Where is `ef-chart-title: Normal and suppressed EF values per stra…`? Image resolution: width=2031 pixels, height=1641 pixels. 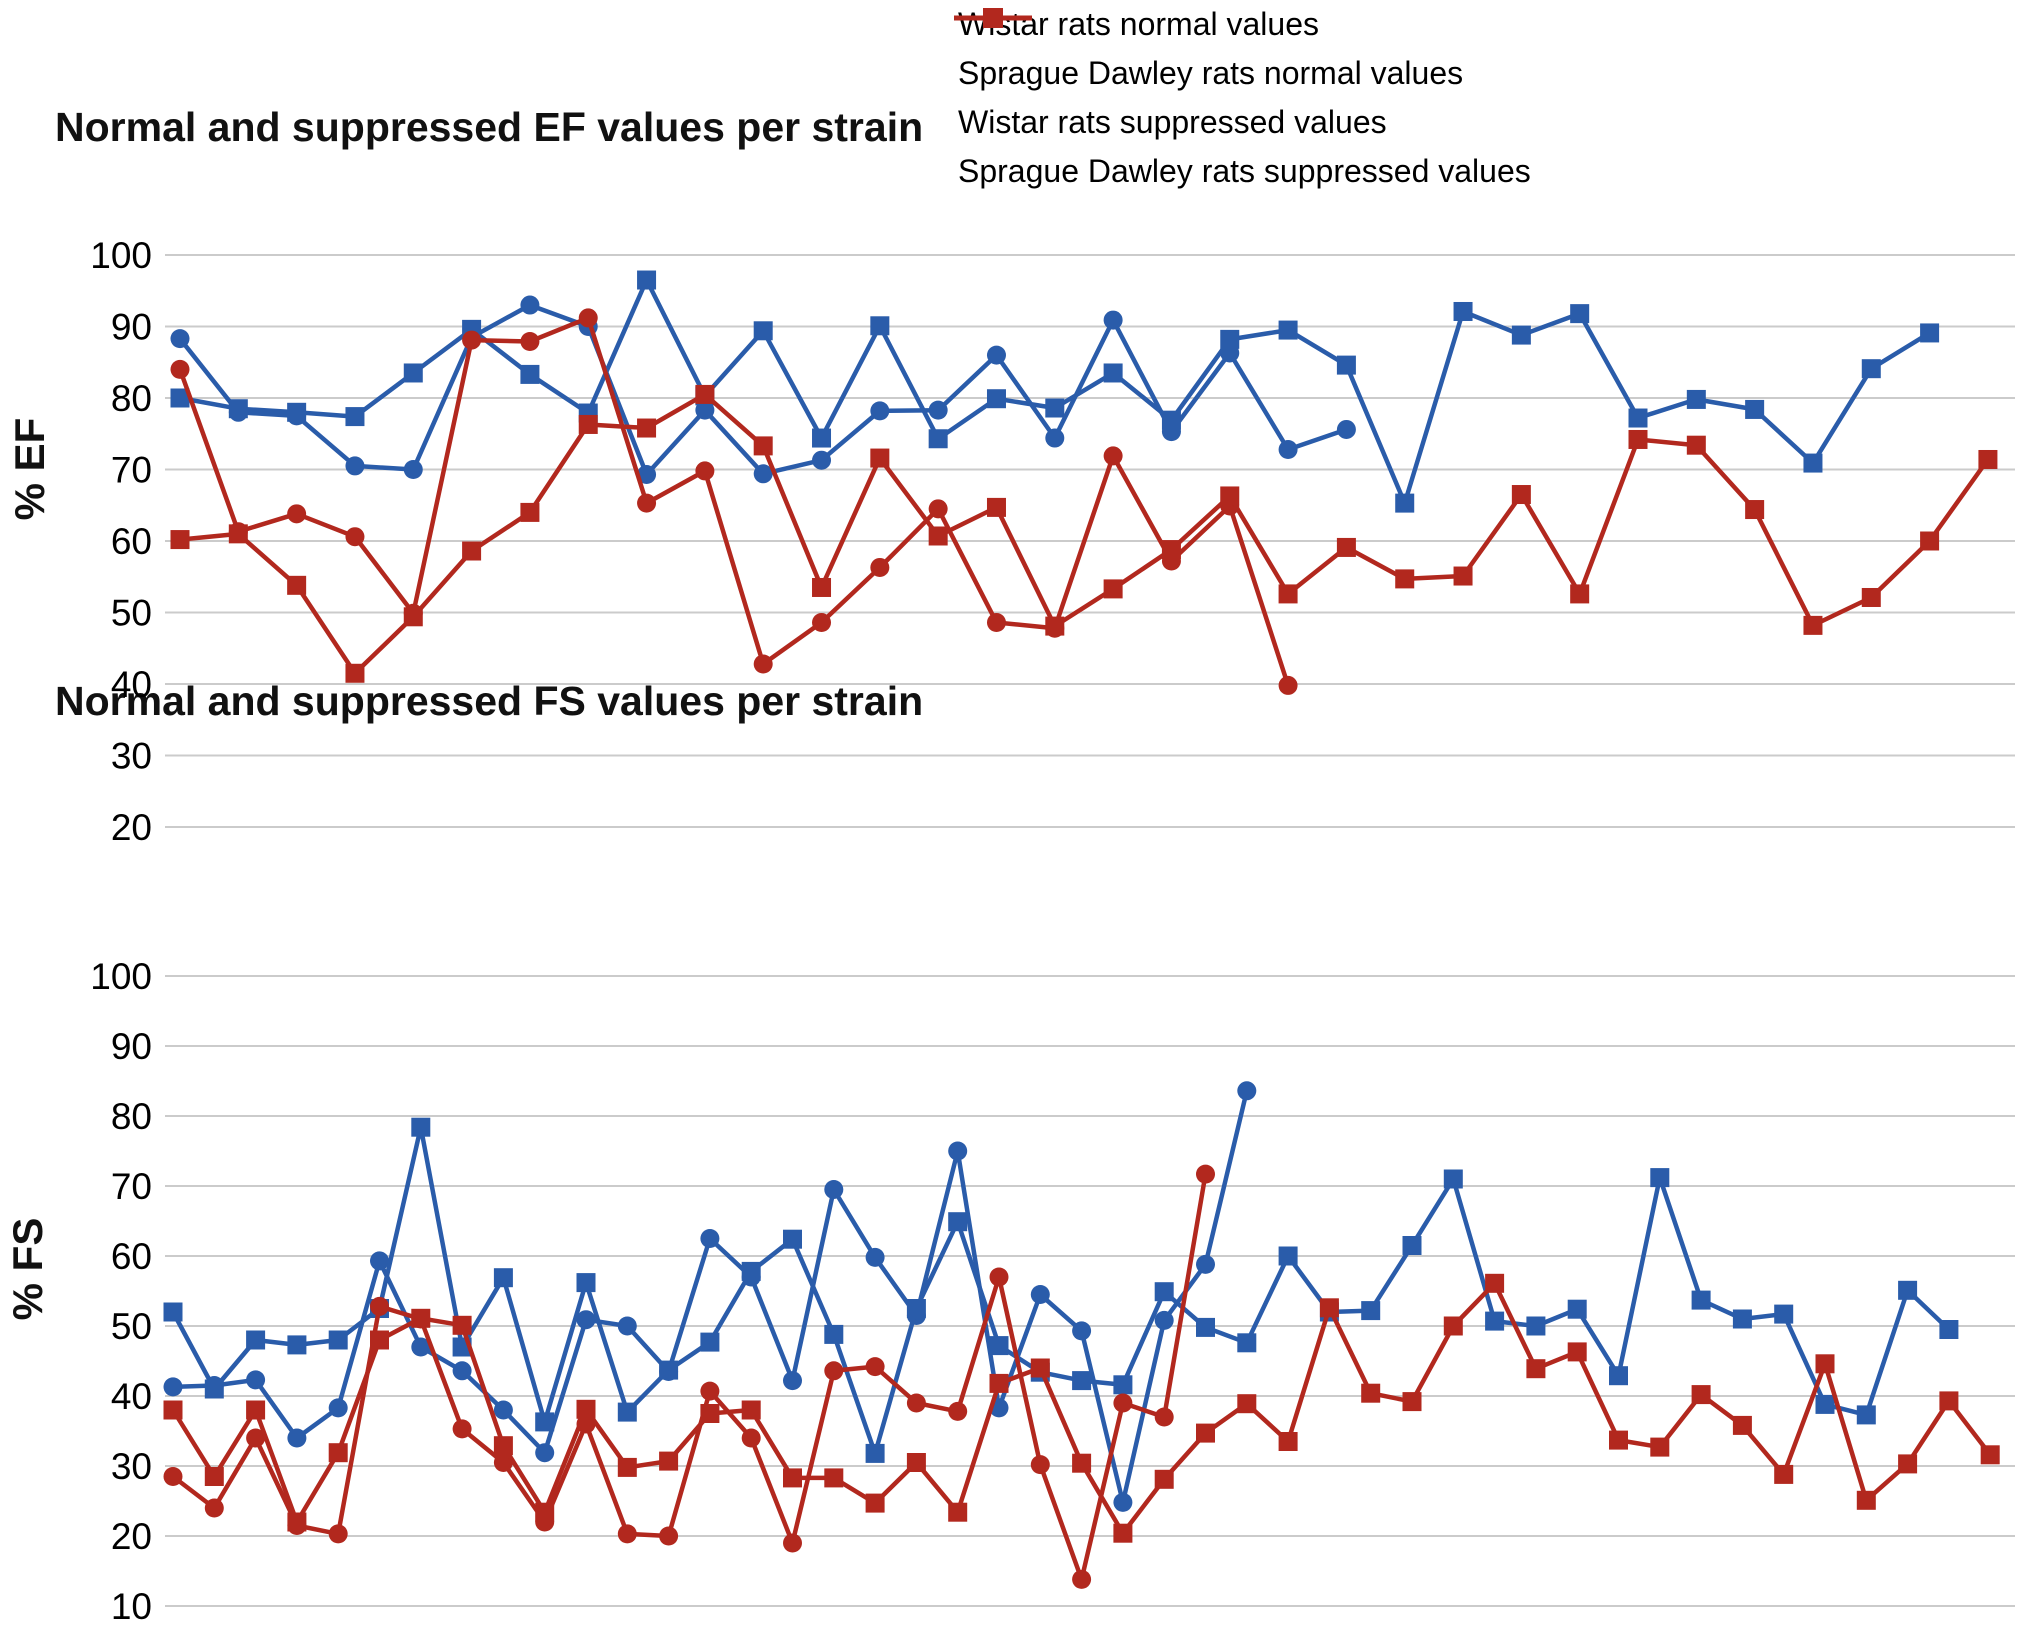 ef-chart-title: Normal and suppressed EF values per stra… is located at coordinates (489, 127).